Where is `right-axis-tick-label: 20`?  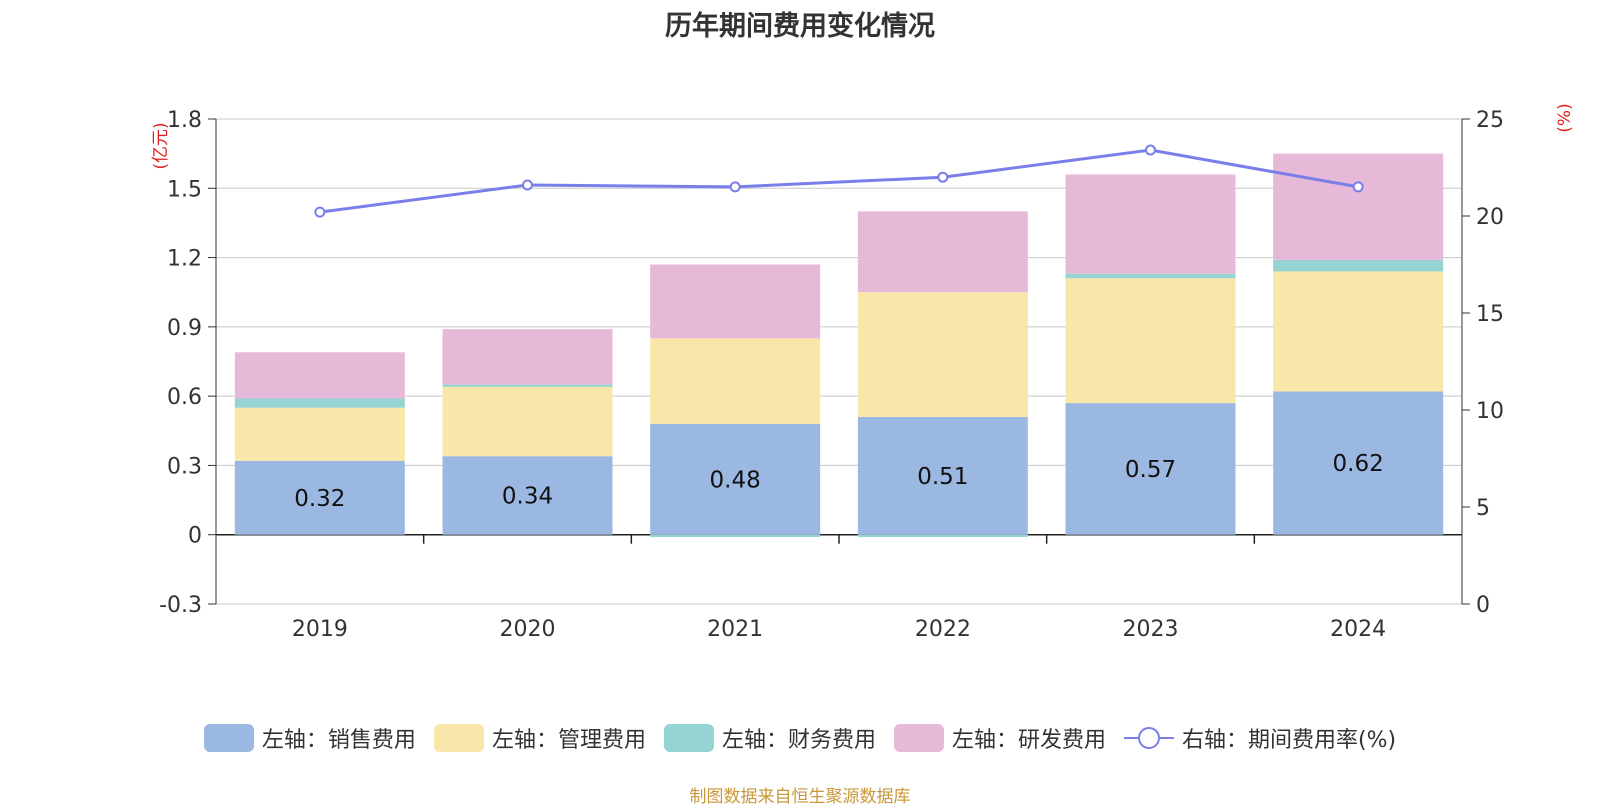 right-axis-tick-label: 20 is located at coordinates (1490, 217).